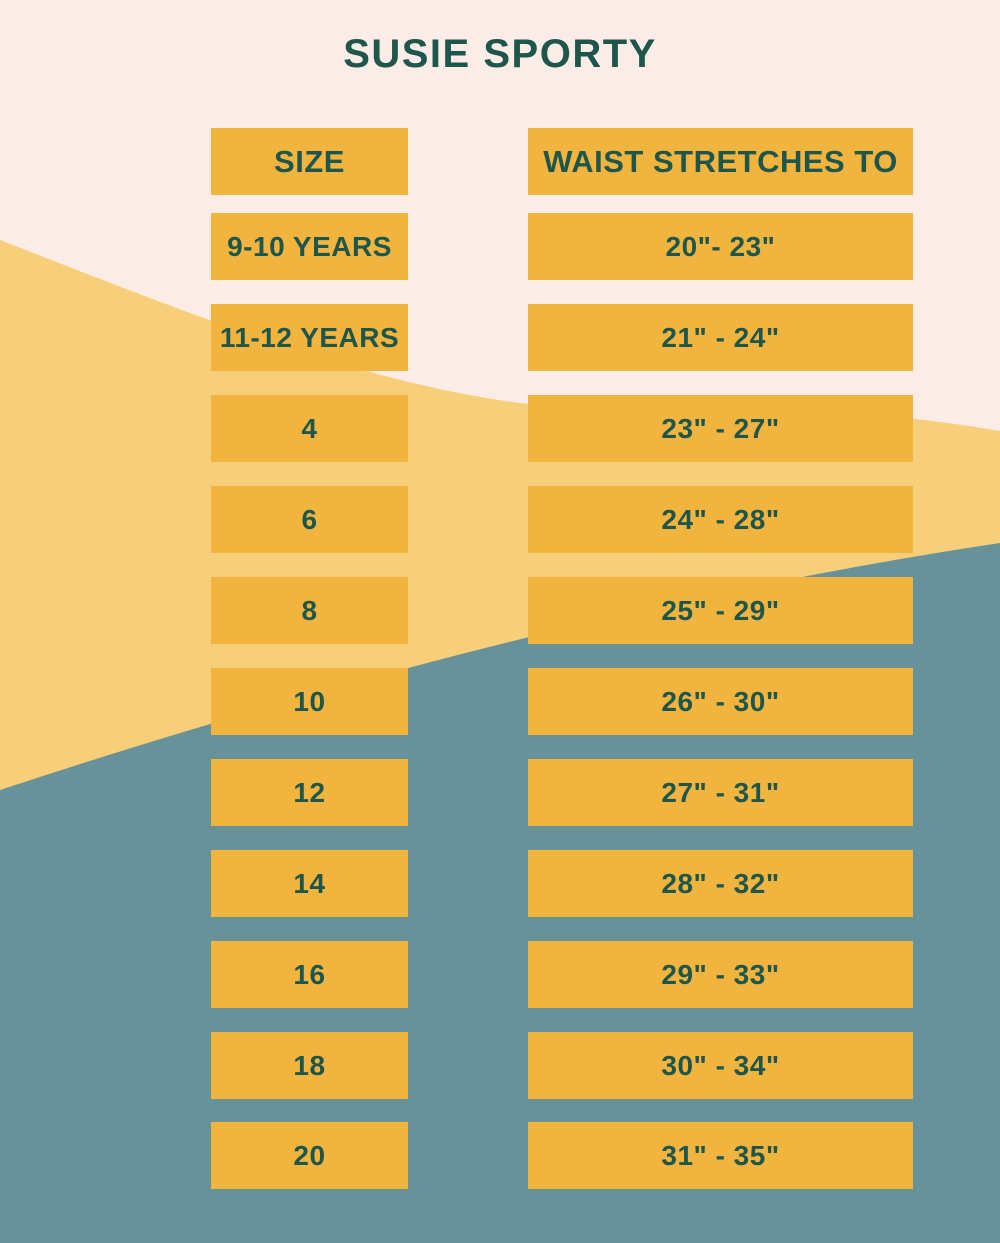  I want to click on waist-cell: 21" - 24", so click(720, 337).